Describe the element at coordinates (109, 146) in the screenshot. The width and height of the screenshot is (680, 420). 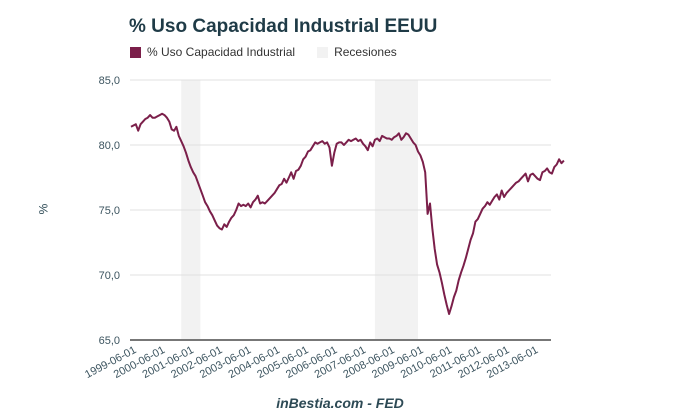
I see `y-tick-label: 80,0` at that location.